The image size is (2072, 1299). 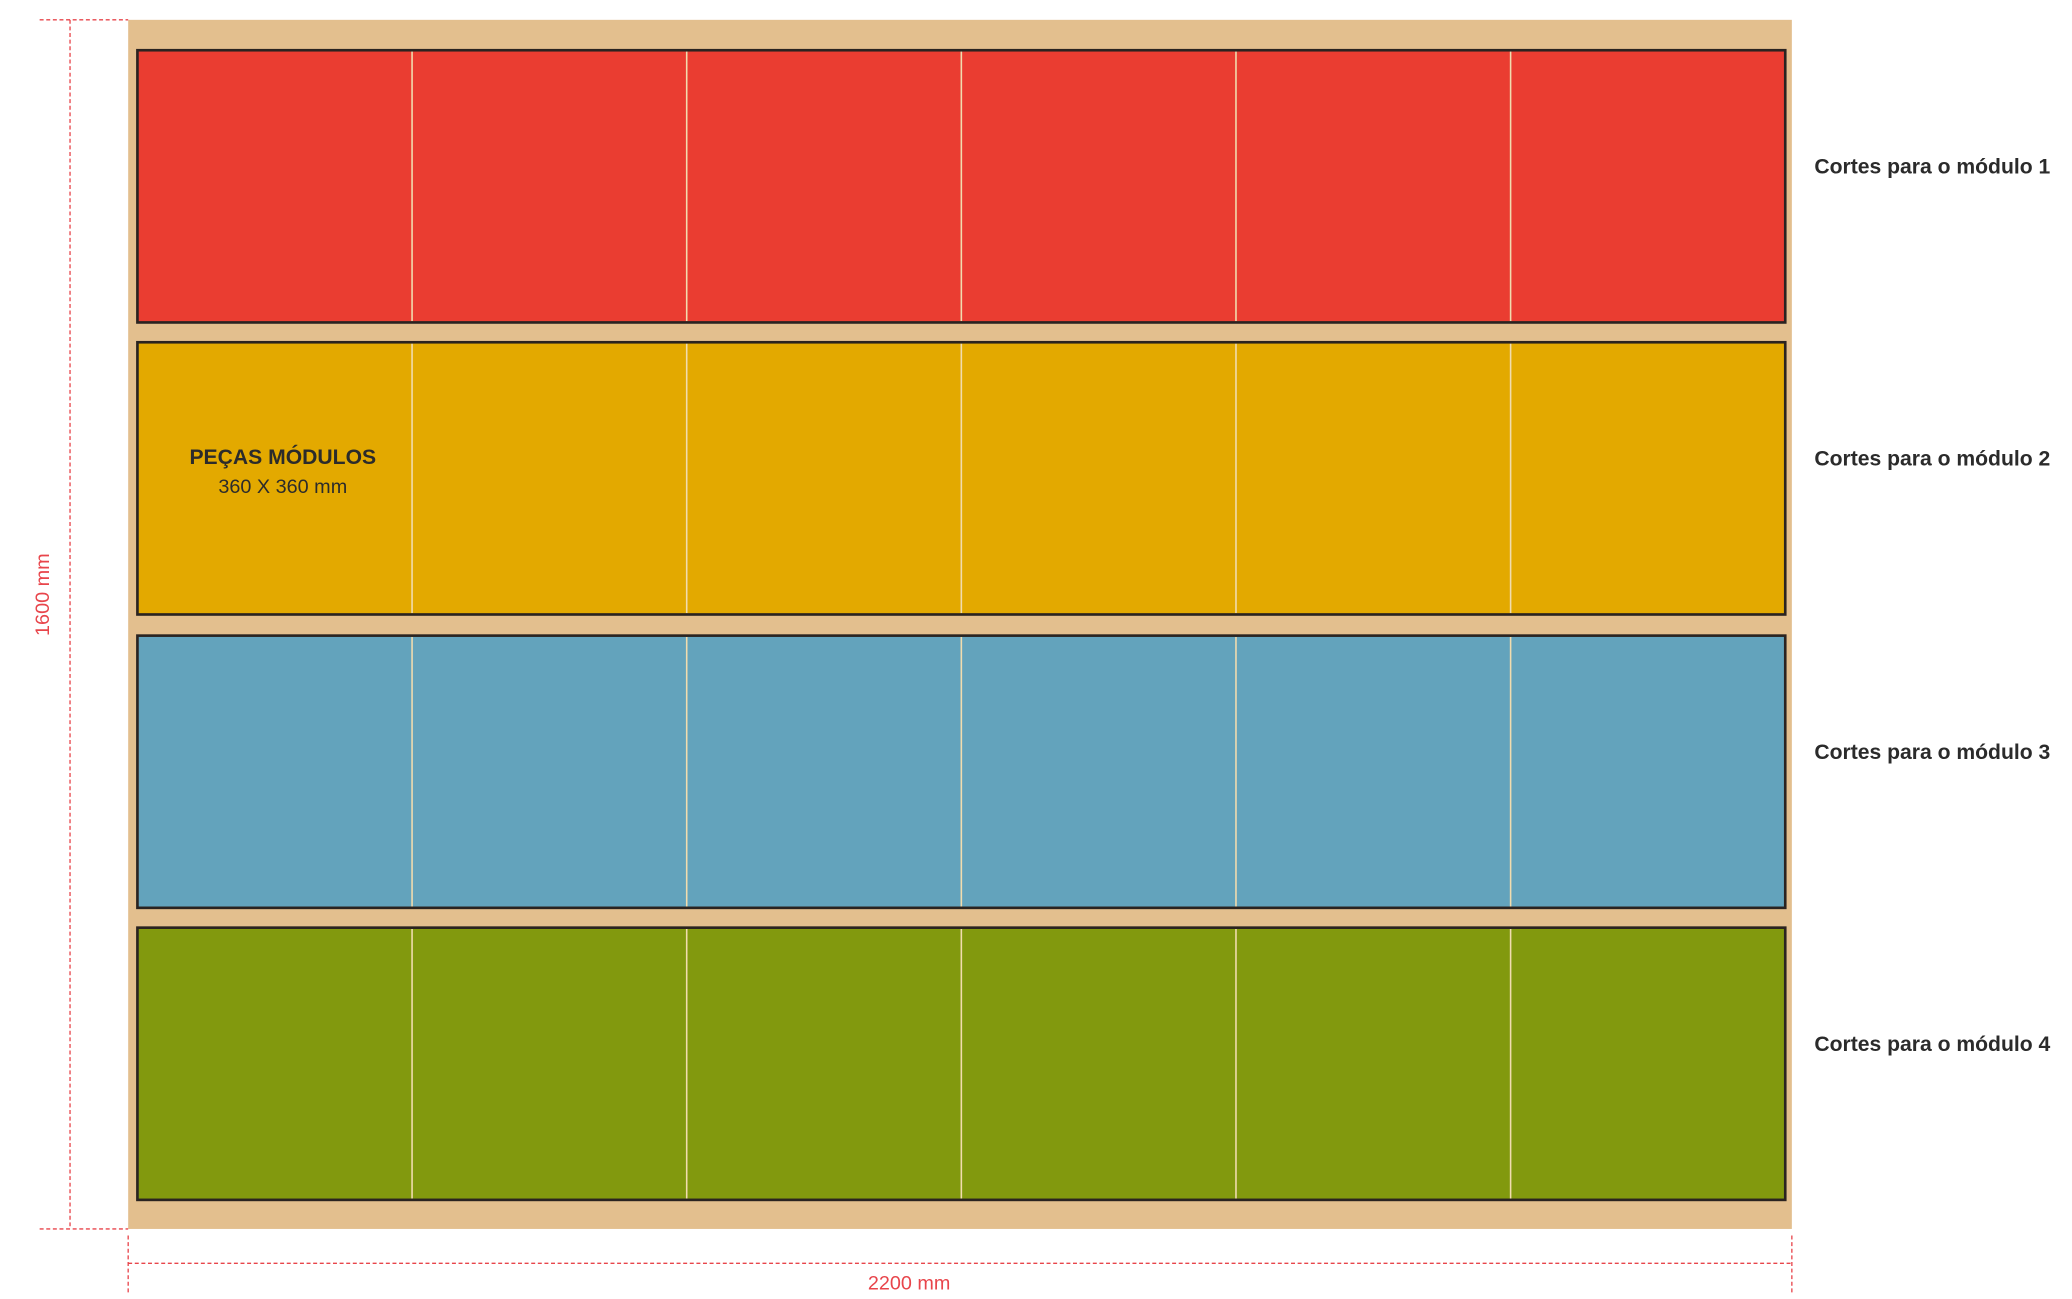 What do you see at coordinates (282, 487) in the screenshot?
I see `piece-size: 360 X 360 mm` at bounding box center [282, 487].